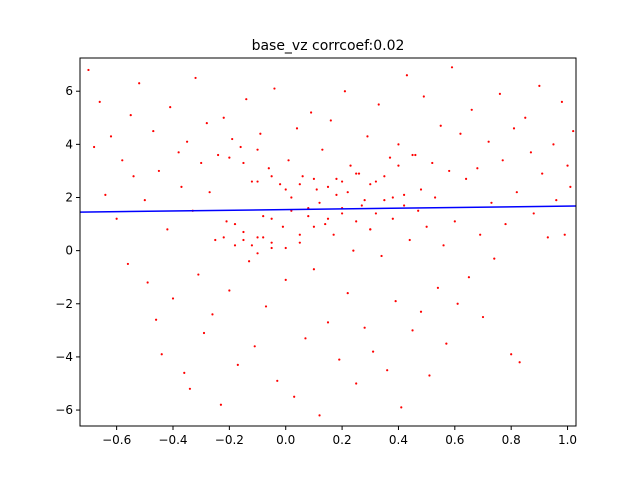 Image resolution: width=640 pixels, height=484 pixels. I want to click on y-axis: −6 −4 −2 0 2 4 6, so click(67, 250).